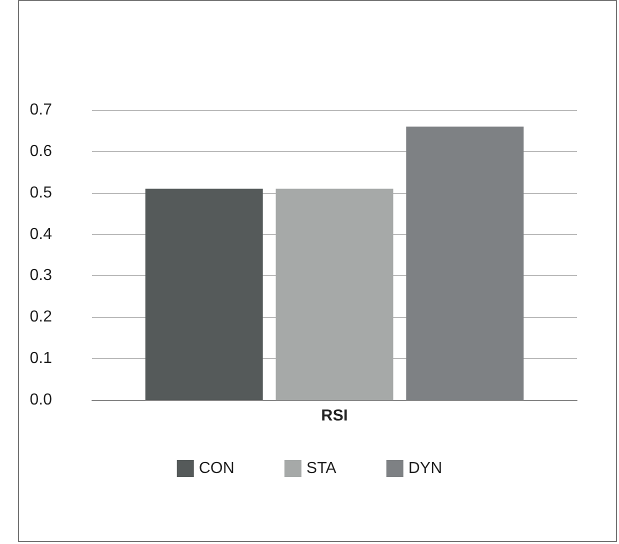 This screenshot has height=544, width=619. Describe the element at coordinates (41, 317) in the screenshot. I see `y-tick-label: 0.2` at that location.